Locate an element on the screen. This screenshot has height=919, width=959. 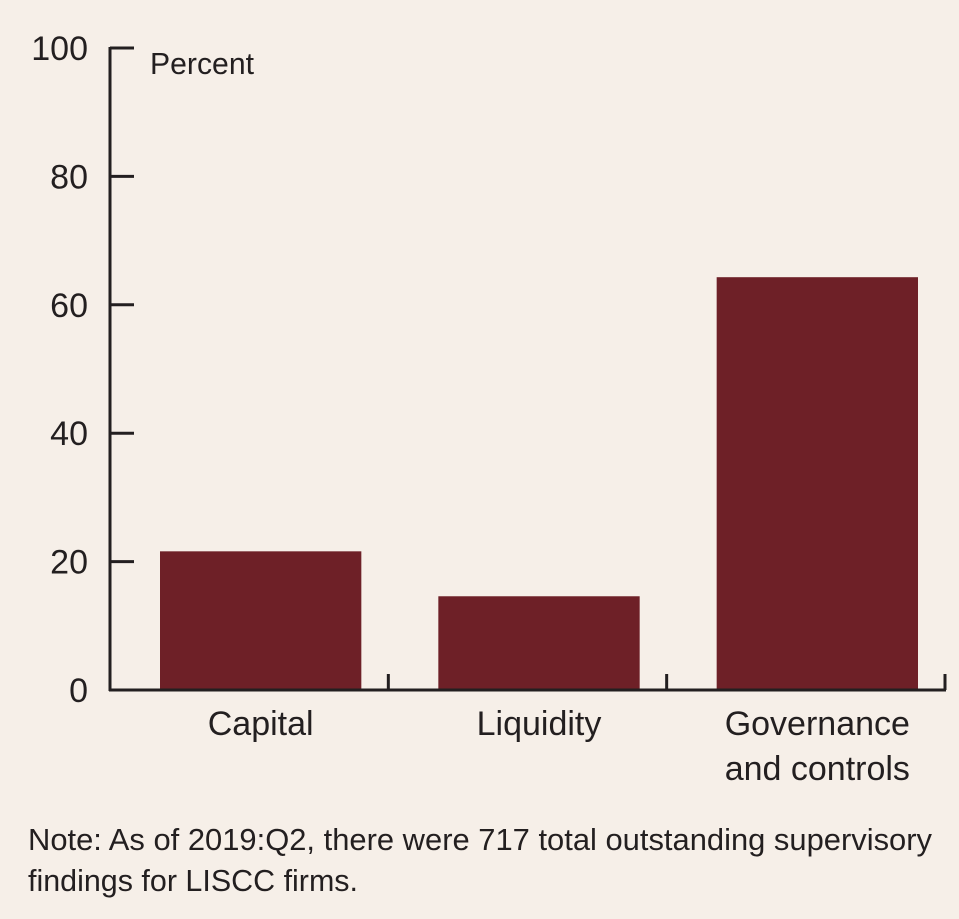
y-tick-label: 60 is located at coordinates (69, 306).